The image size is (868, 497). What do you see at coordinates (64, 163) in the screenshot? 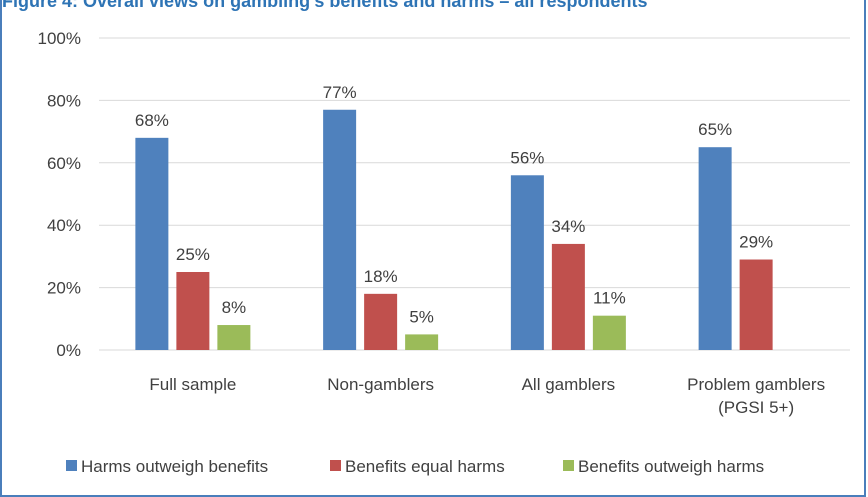
I see `y-tick-label: 60%` at bounding box center [64, 163].